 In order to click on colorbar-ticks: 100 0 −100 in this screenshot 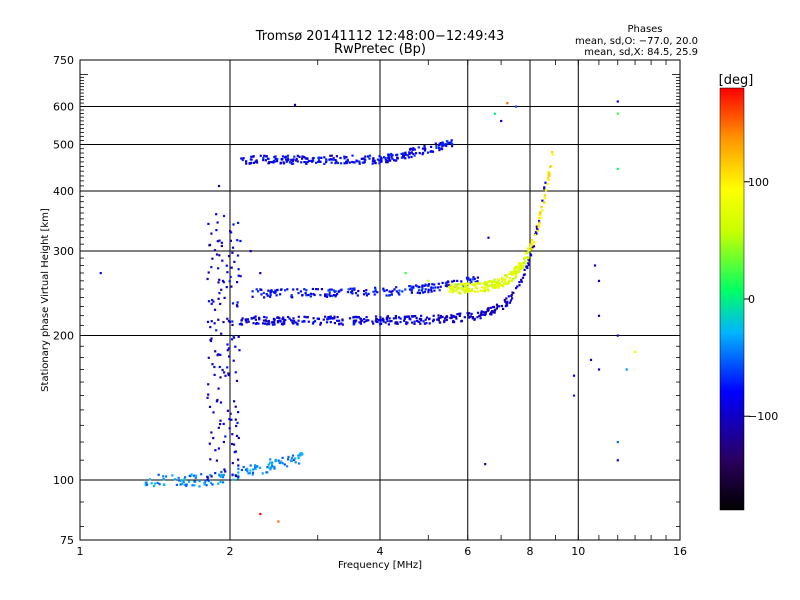, I will do `click(761, 299)`.